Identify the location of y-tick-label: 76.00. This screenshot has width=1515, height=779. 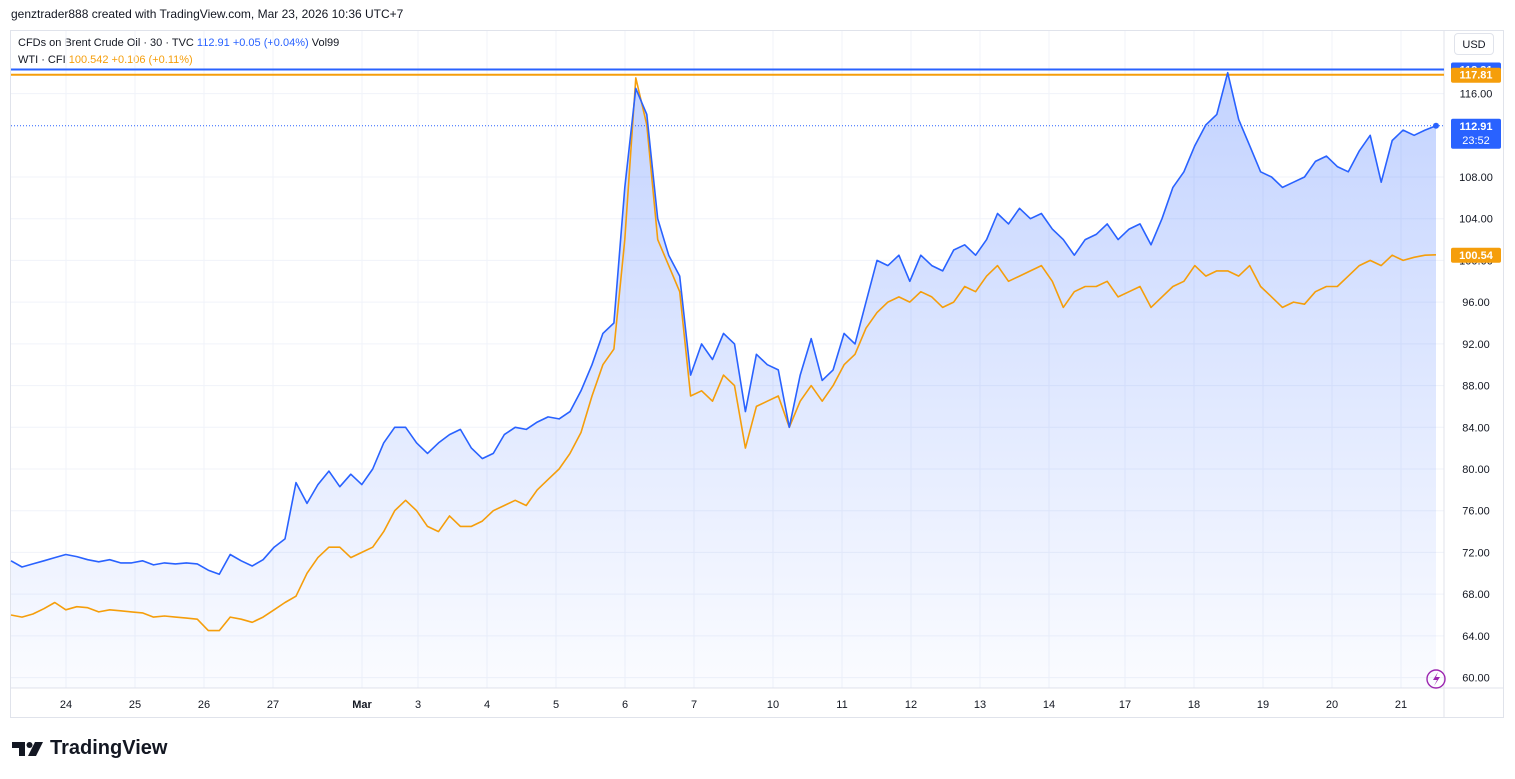
(1476, 512).